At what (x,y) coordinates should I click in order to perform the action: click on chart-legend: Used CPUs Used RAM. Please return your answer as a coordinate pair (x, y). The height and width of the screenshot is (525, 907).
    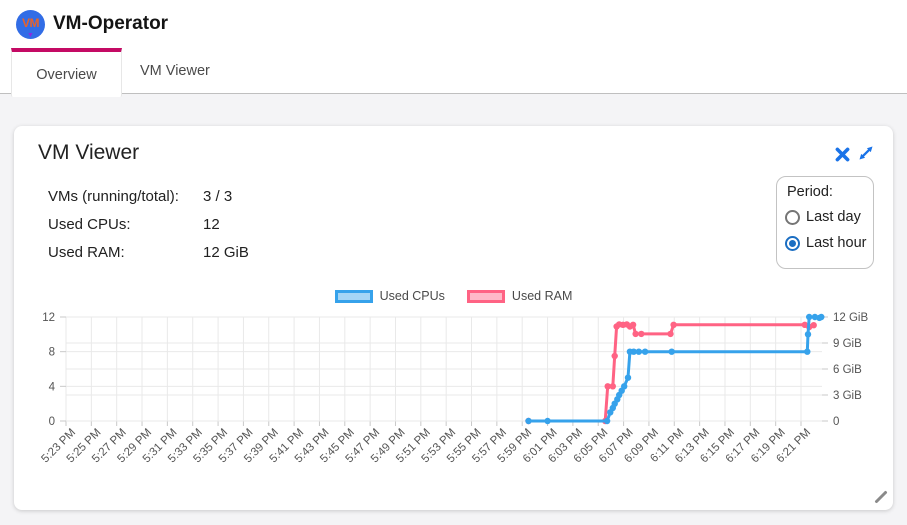
    Looking at the image, I should click on (453, 296).